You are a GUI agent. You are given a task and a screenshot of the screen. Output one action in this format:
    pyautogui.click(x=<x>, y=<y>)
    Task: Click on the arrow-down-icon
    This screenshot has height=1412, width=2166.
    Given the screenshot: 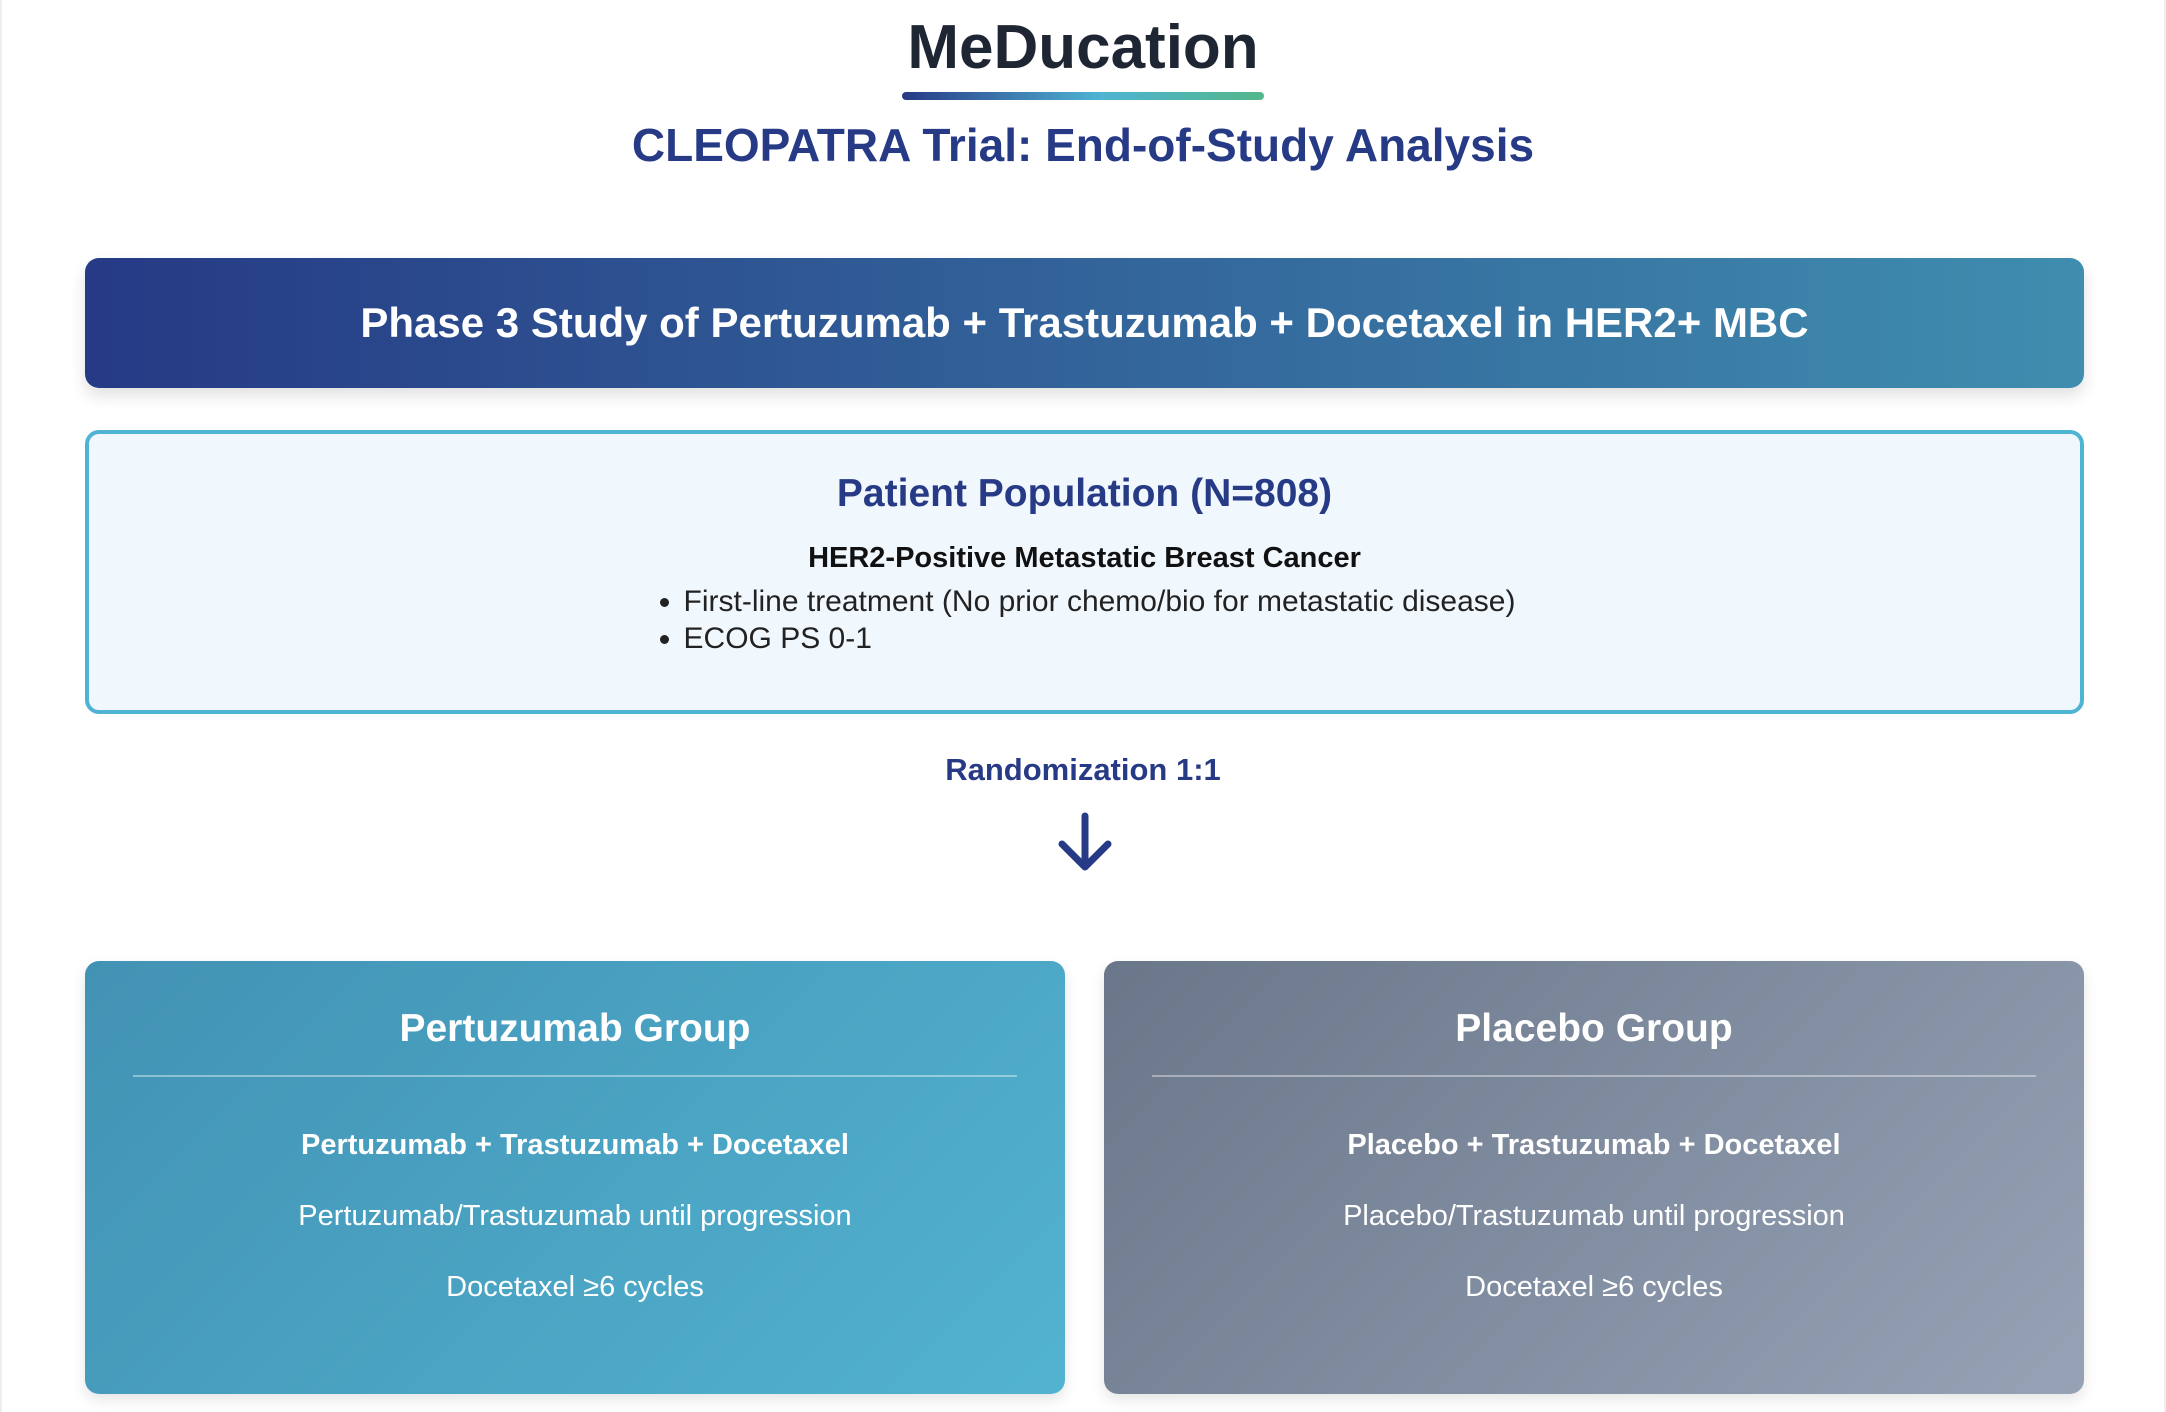 What is the action you would take?
    pyautogui.click(x=1085, y=841)
    